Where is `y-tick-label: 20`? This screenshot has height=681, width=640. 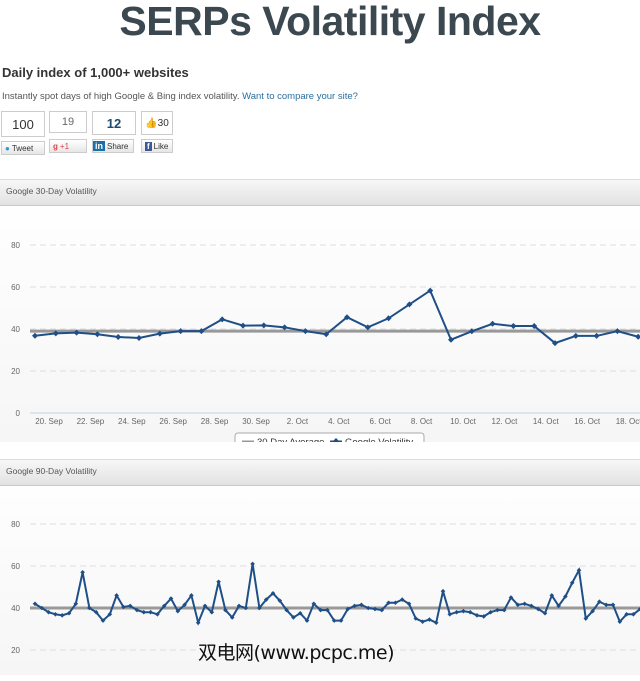 y-tick-label: 20 is located at coordinates (15, 650).